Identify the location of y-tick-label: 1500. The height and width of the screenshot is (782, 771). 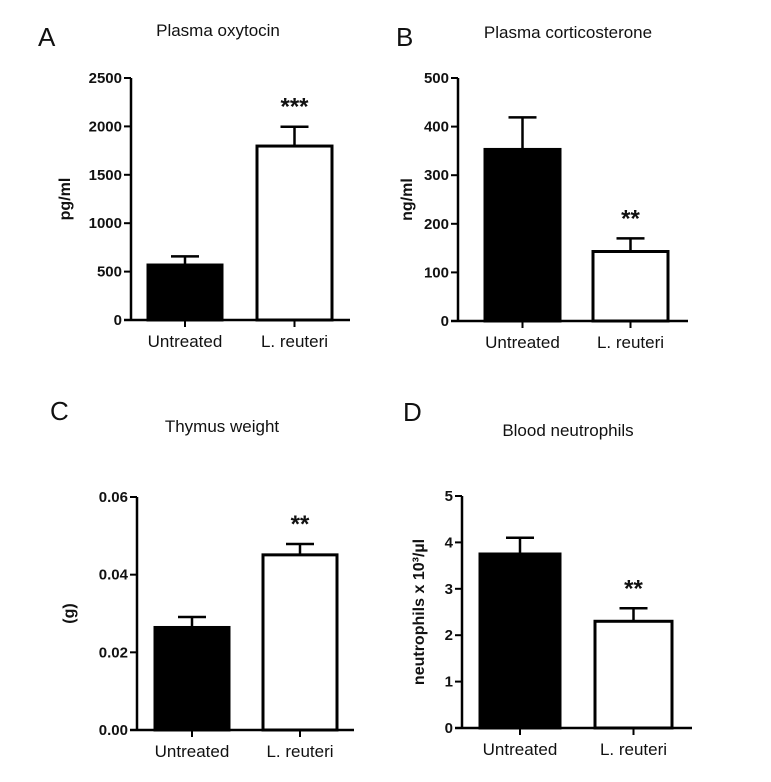
(105, 175).